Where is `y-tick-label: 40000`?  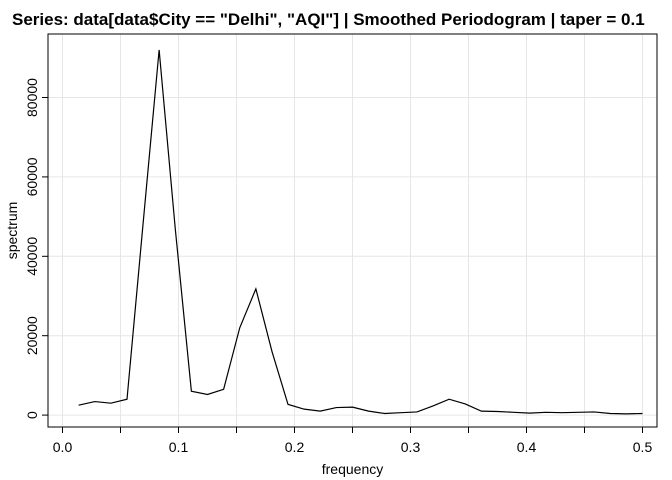
y-tick-label: 40000 is located at coordinates (32, 256).